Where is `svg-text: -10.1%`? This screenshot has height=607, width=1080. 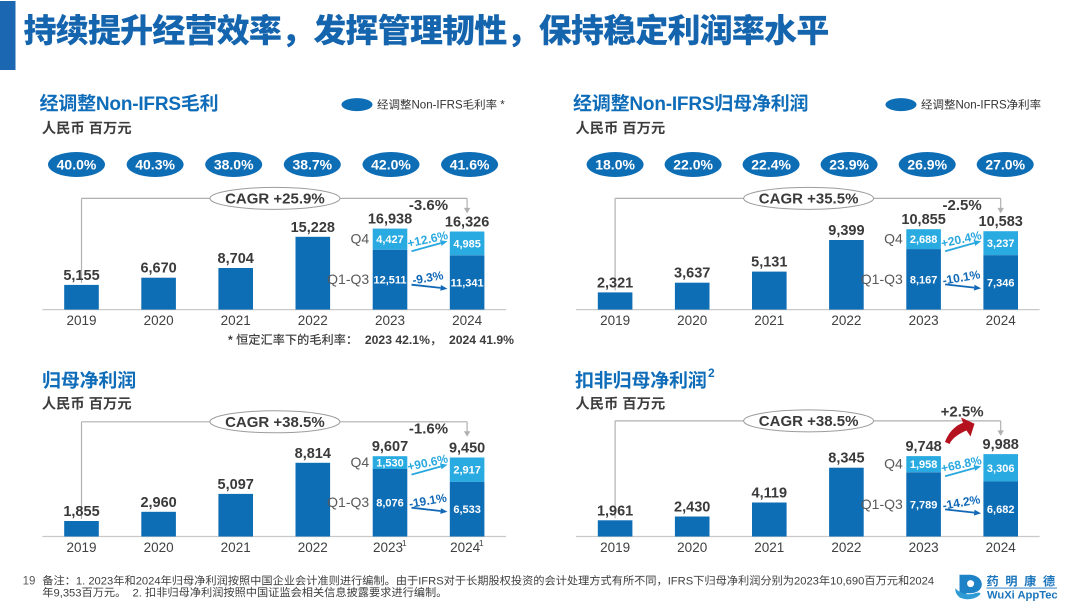 svg-text: -10.1% is located at coordinates (961, 277).